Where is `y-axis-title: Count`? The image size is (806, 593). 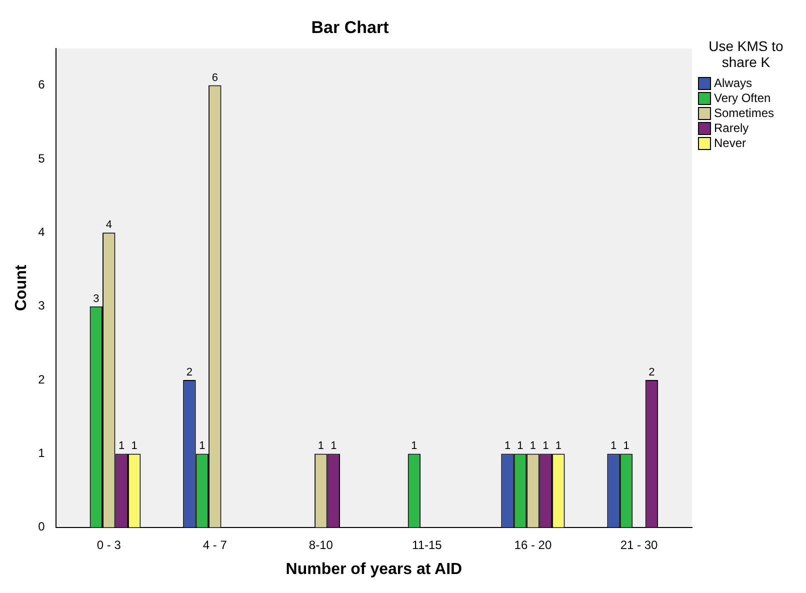 y-axis-title: Count is located at coordinates (21, 287).